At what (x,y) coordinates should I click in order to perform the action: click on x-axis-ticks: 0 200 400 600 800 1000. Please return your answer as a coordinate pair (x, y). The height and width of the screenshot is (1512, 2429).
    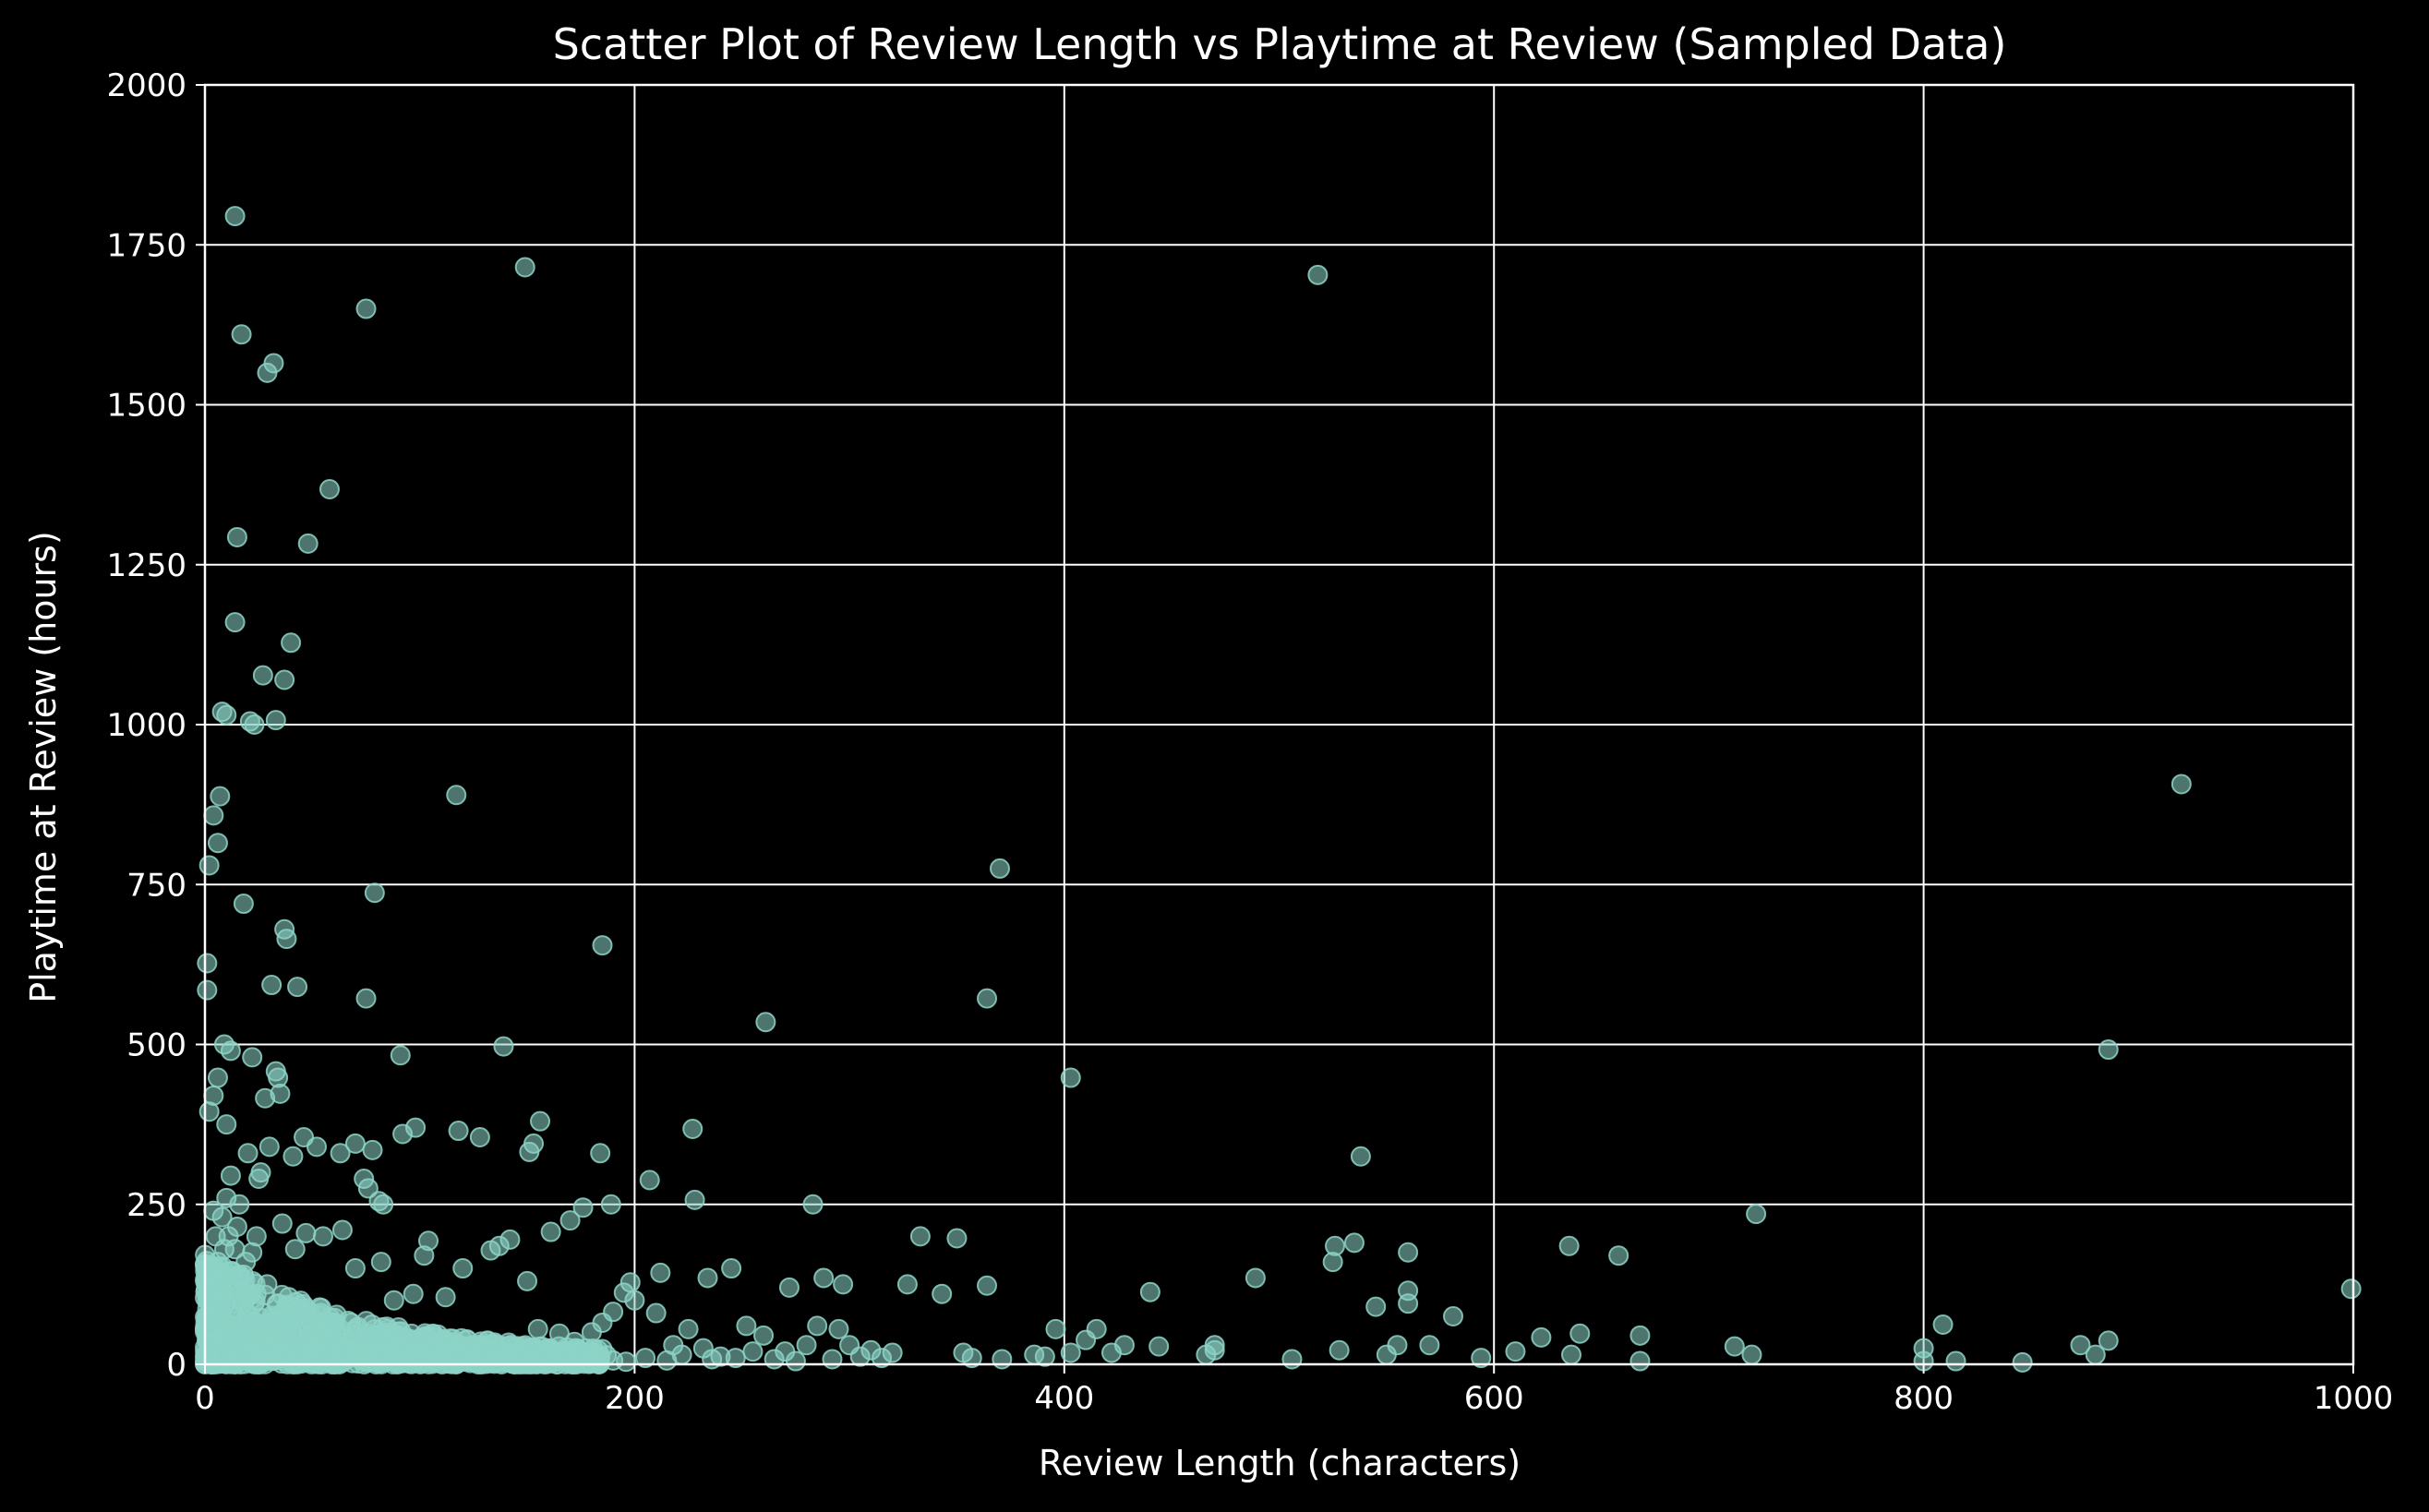
    Looking at the image, I should click on (1294, 1390).